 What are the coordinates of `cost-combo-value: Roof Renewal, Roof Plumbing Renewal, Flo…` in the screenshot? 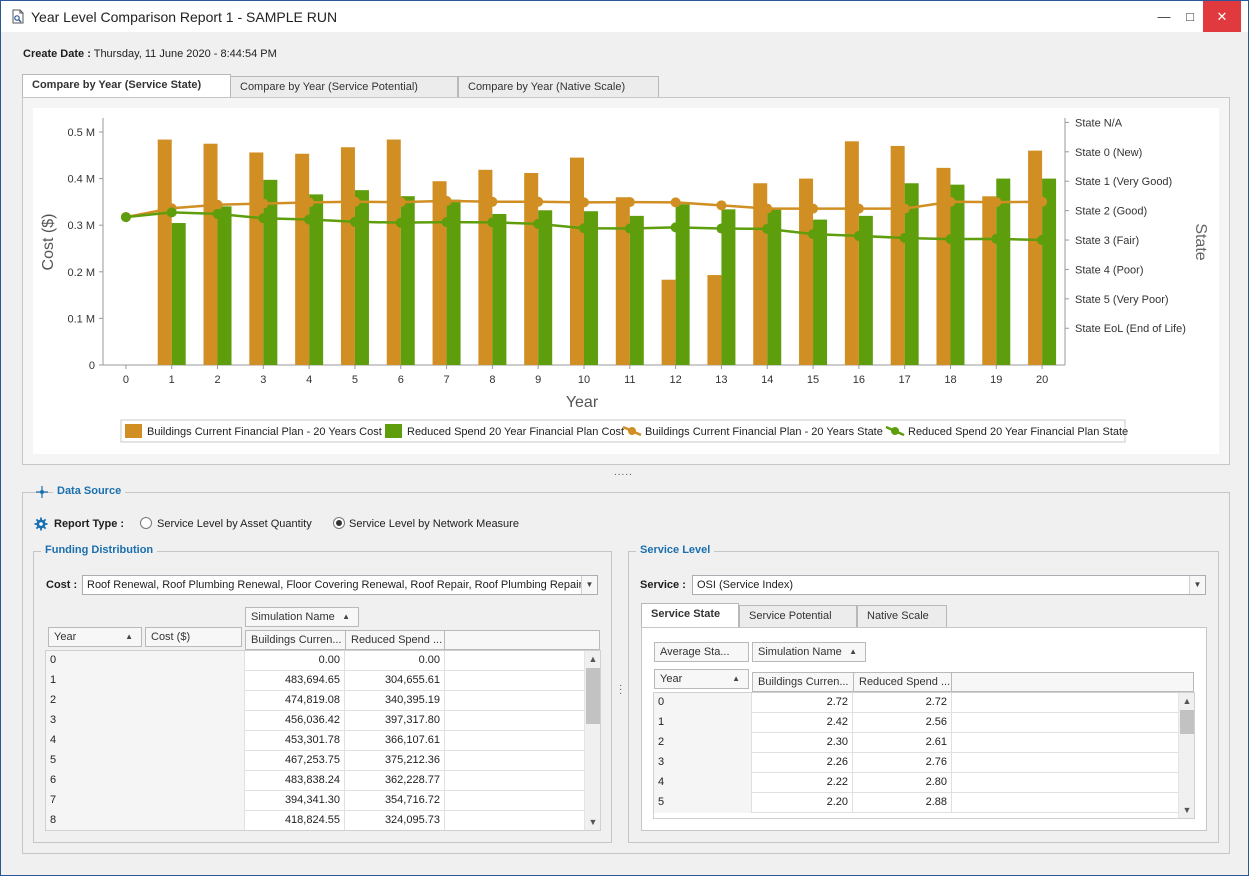 It's located at (339, 585).